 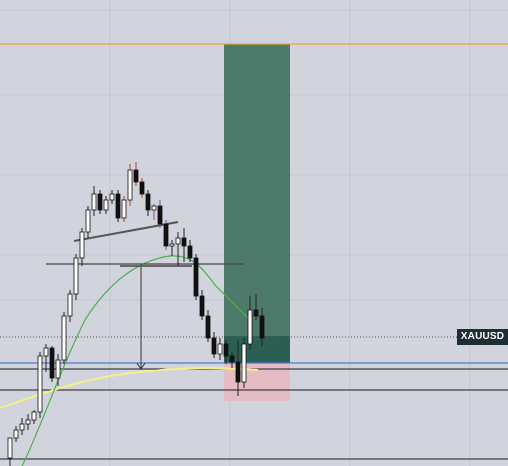 I want to click on arrow-head-icon, so click(x=141, y=366).